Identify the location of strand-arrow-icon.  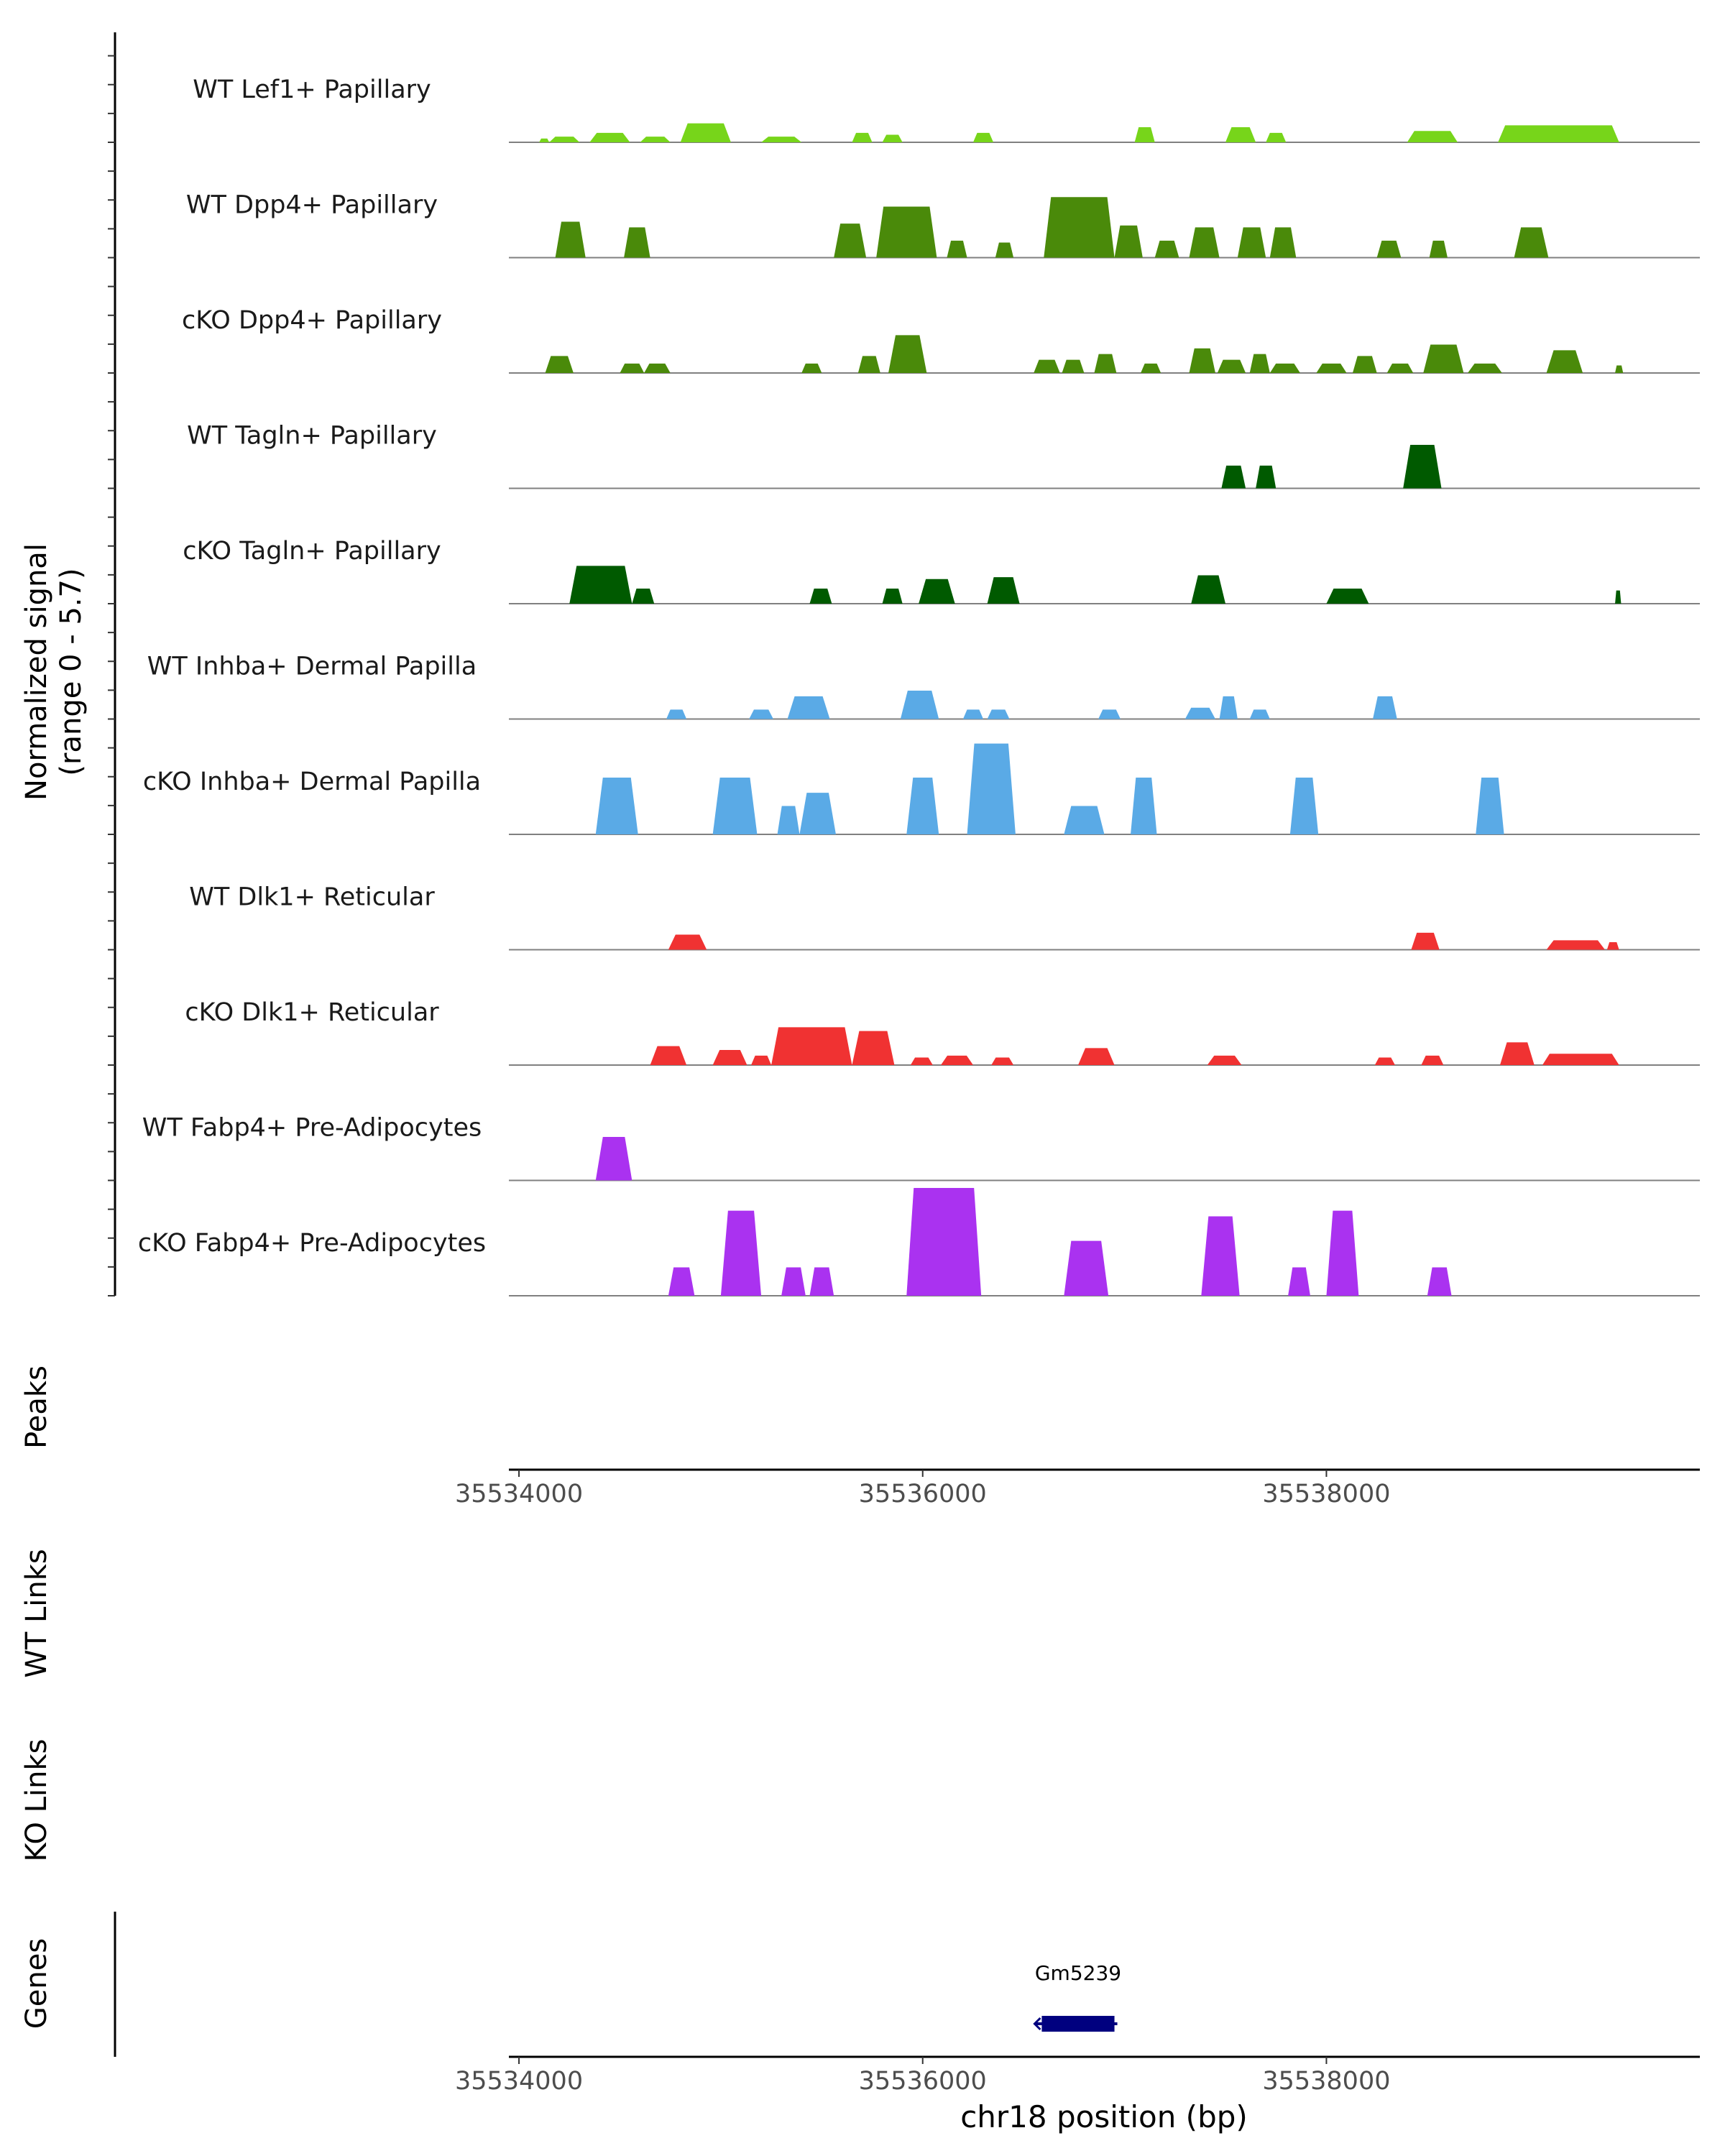
(1037, 2024).